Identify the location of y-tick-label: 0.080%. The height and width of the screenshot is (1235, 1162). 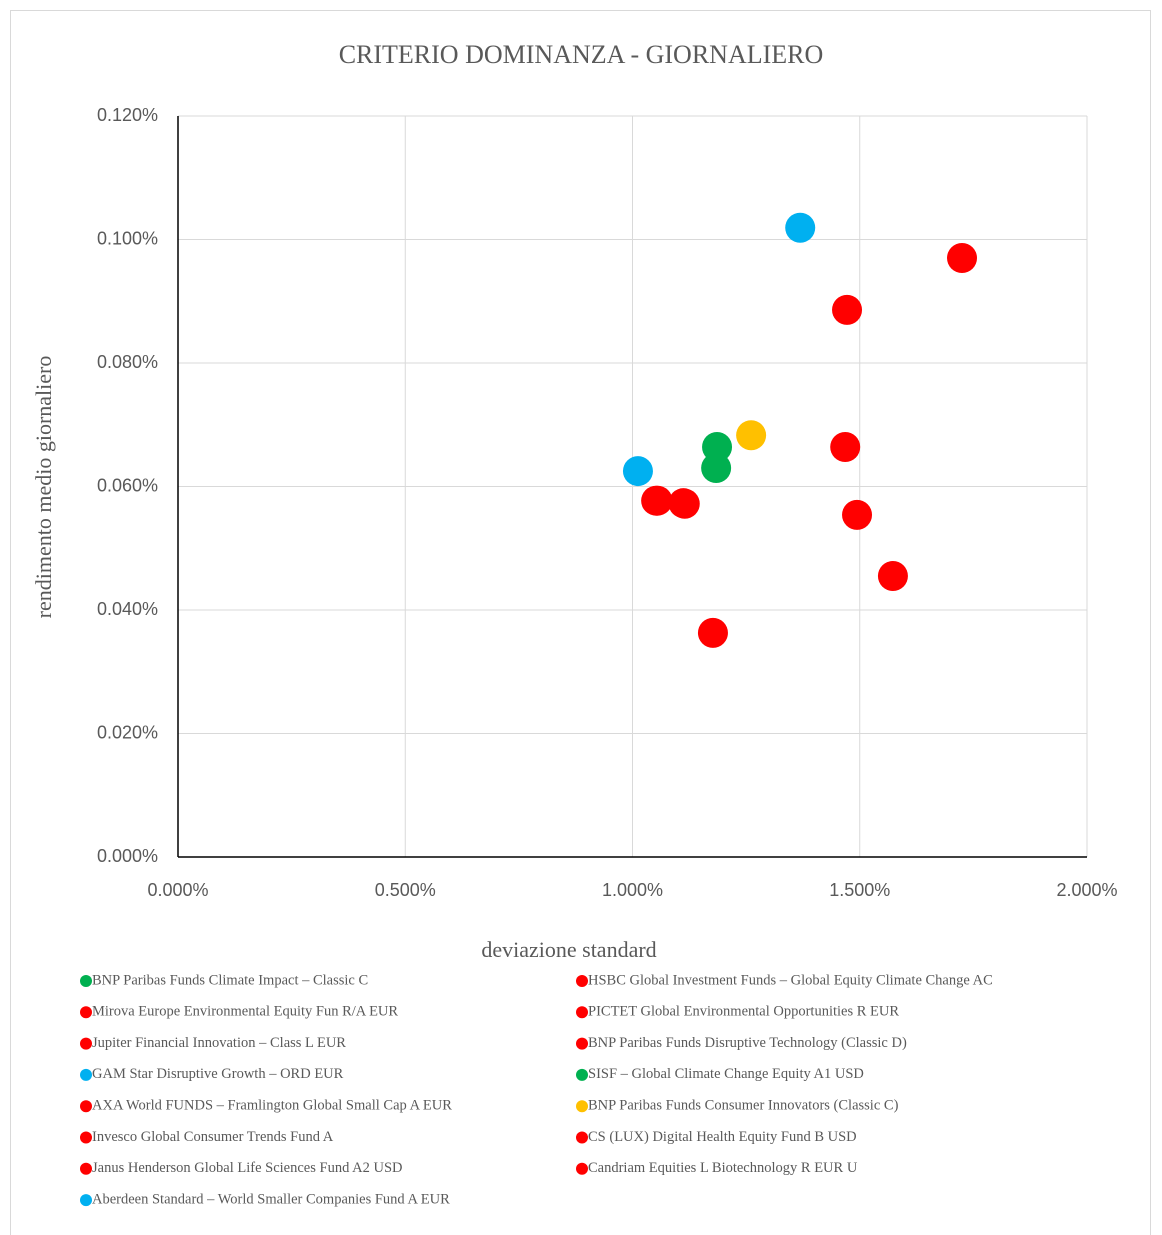
(127, 362).